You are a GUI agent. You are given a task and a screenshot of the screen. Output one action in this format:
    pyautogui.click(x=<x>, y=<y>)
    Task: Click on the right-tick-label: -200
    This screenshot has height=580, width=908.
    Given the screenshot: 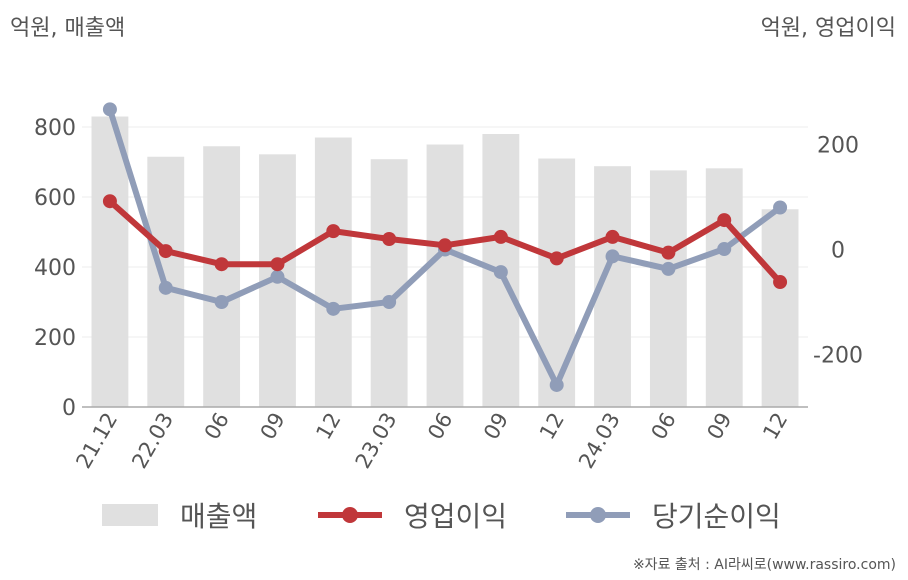 What is the action you would take?
    pyautogui.click(x=838, y=356)
    